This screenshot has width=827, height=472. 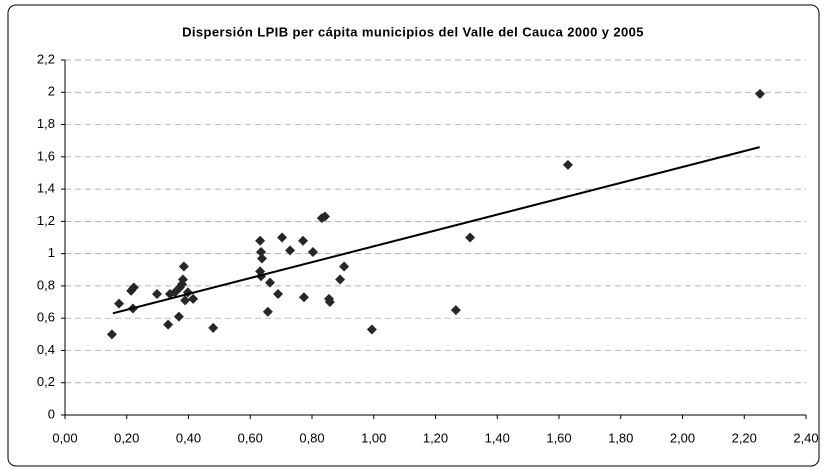 What do you see at coordinates (46, 58) in the screenshot?
I see `y-tick-label: 2,2` at bounding box center [46, 58].